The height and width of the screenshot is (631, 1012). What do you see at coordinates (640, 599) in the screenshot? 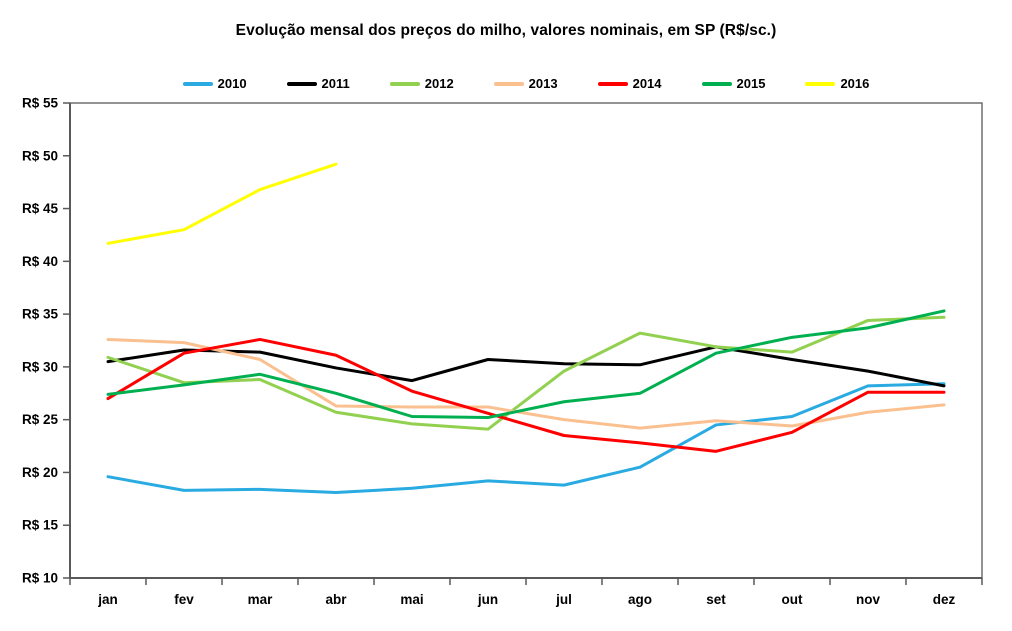
I see `x-tick-label: ago` at bounding box center [640, 599].